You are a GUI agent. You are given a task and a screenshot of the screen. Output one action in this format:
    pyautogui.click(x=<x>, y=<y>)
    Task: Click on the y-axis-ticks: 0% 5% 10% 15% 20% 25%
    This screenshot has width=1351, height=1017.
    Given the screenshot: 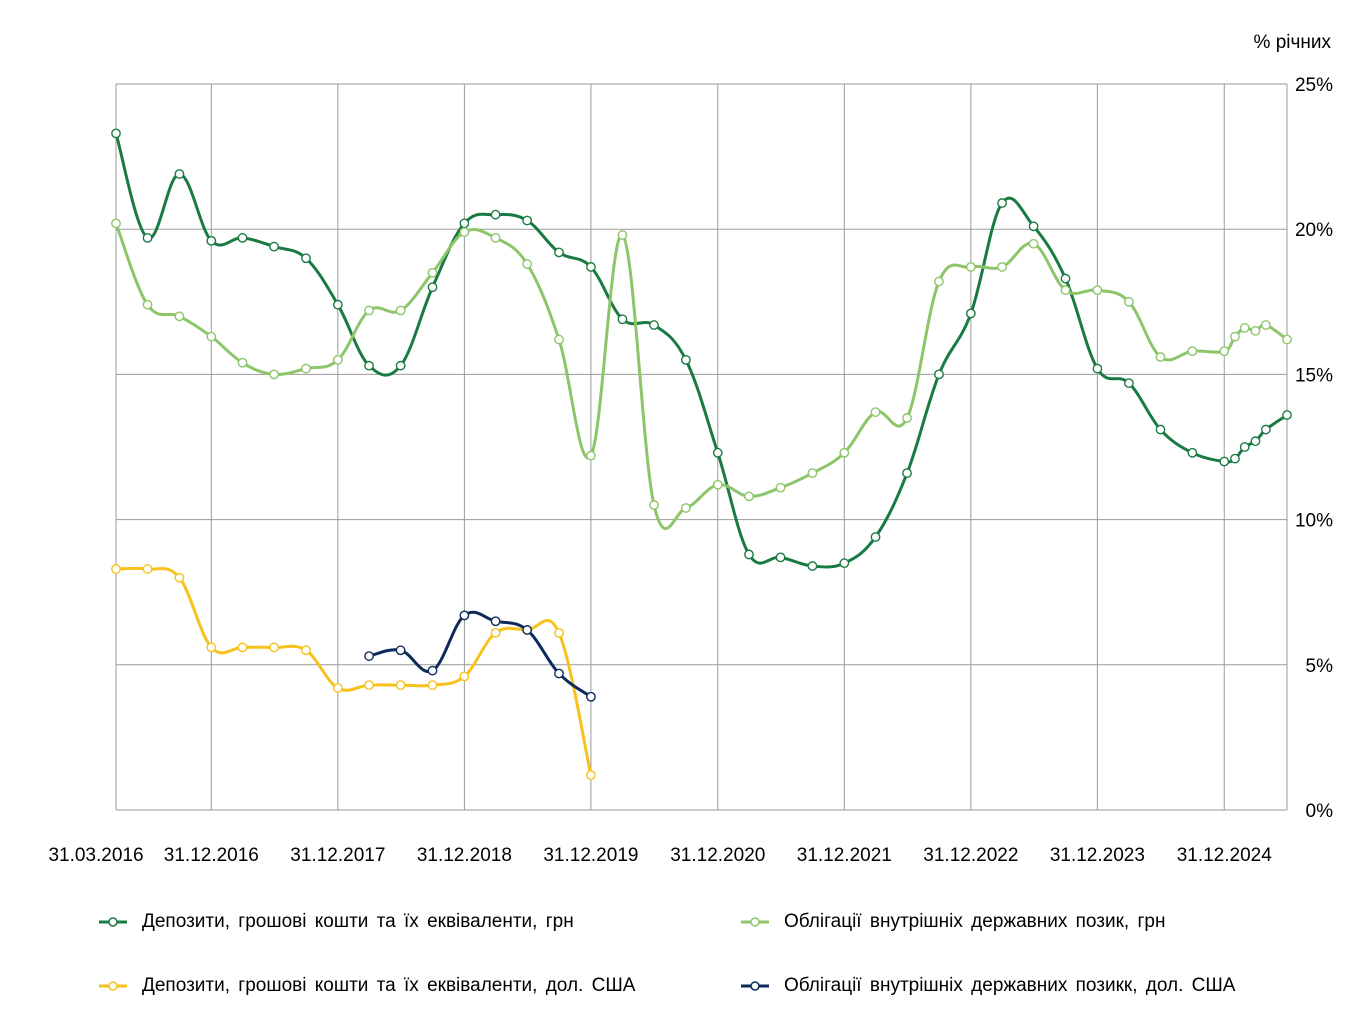 What is the action you would take?
    pyautogui.click(x=1314, y=448)
    